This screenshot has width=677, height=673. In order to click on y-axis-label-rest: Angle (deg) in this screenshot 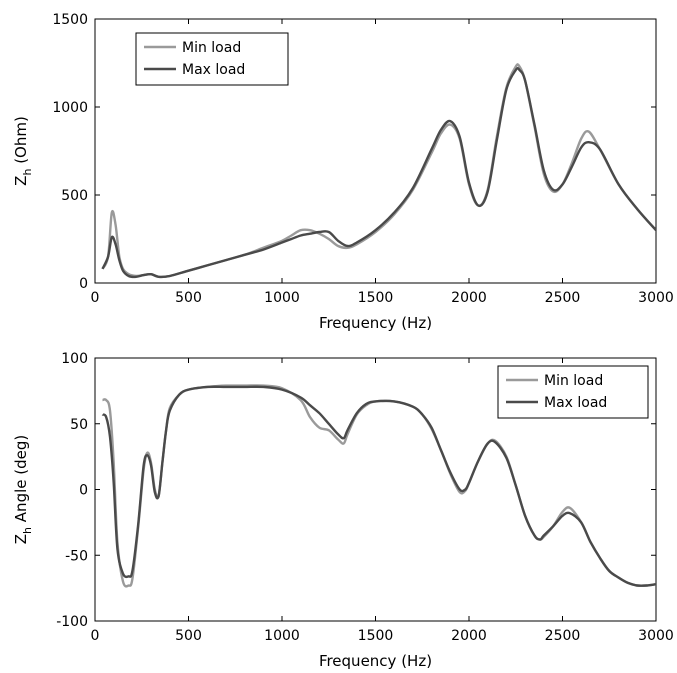, I will do `click(21, 481)`.